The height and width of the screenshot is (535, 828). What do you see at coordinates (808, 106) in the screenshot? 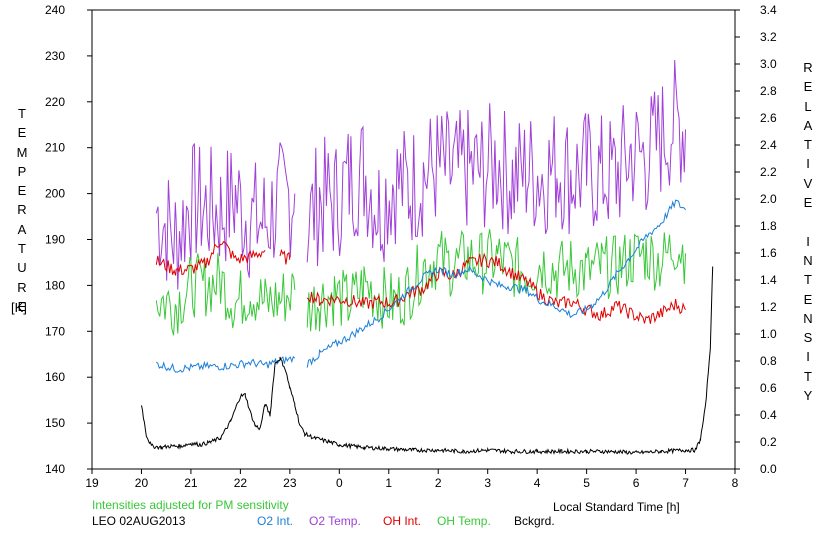
I see `axis-label-letter: L` at bounding box center [808, 106].